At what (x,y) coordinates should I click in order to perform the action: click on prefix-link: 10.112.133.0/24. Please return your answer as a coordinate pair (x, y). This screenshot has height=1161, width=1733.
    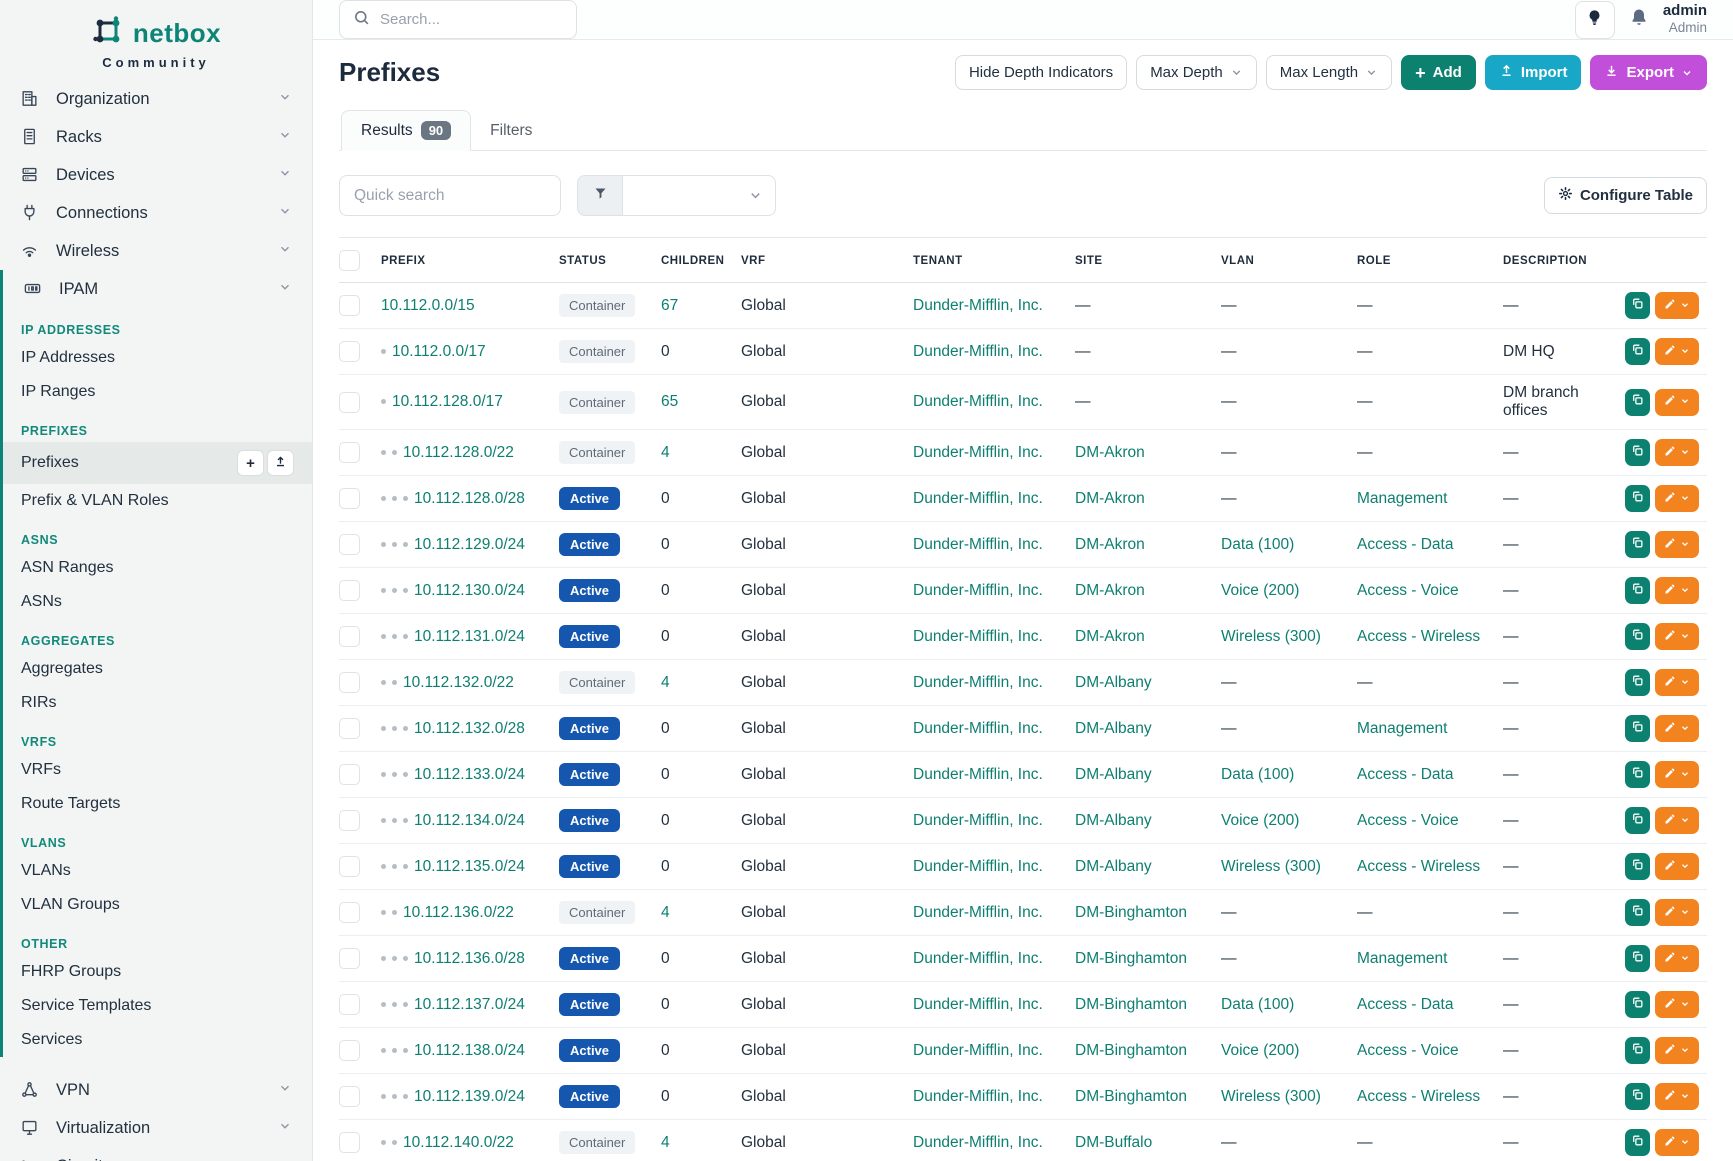
    Looking at the image, I should click on (469, 774).